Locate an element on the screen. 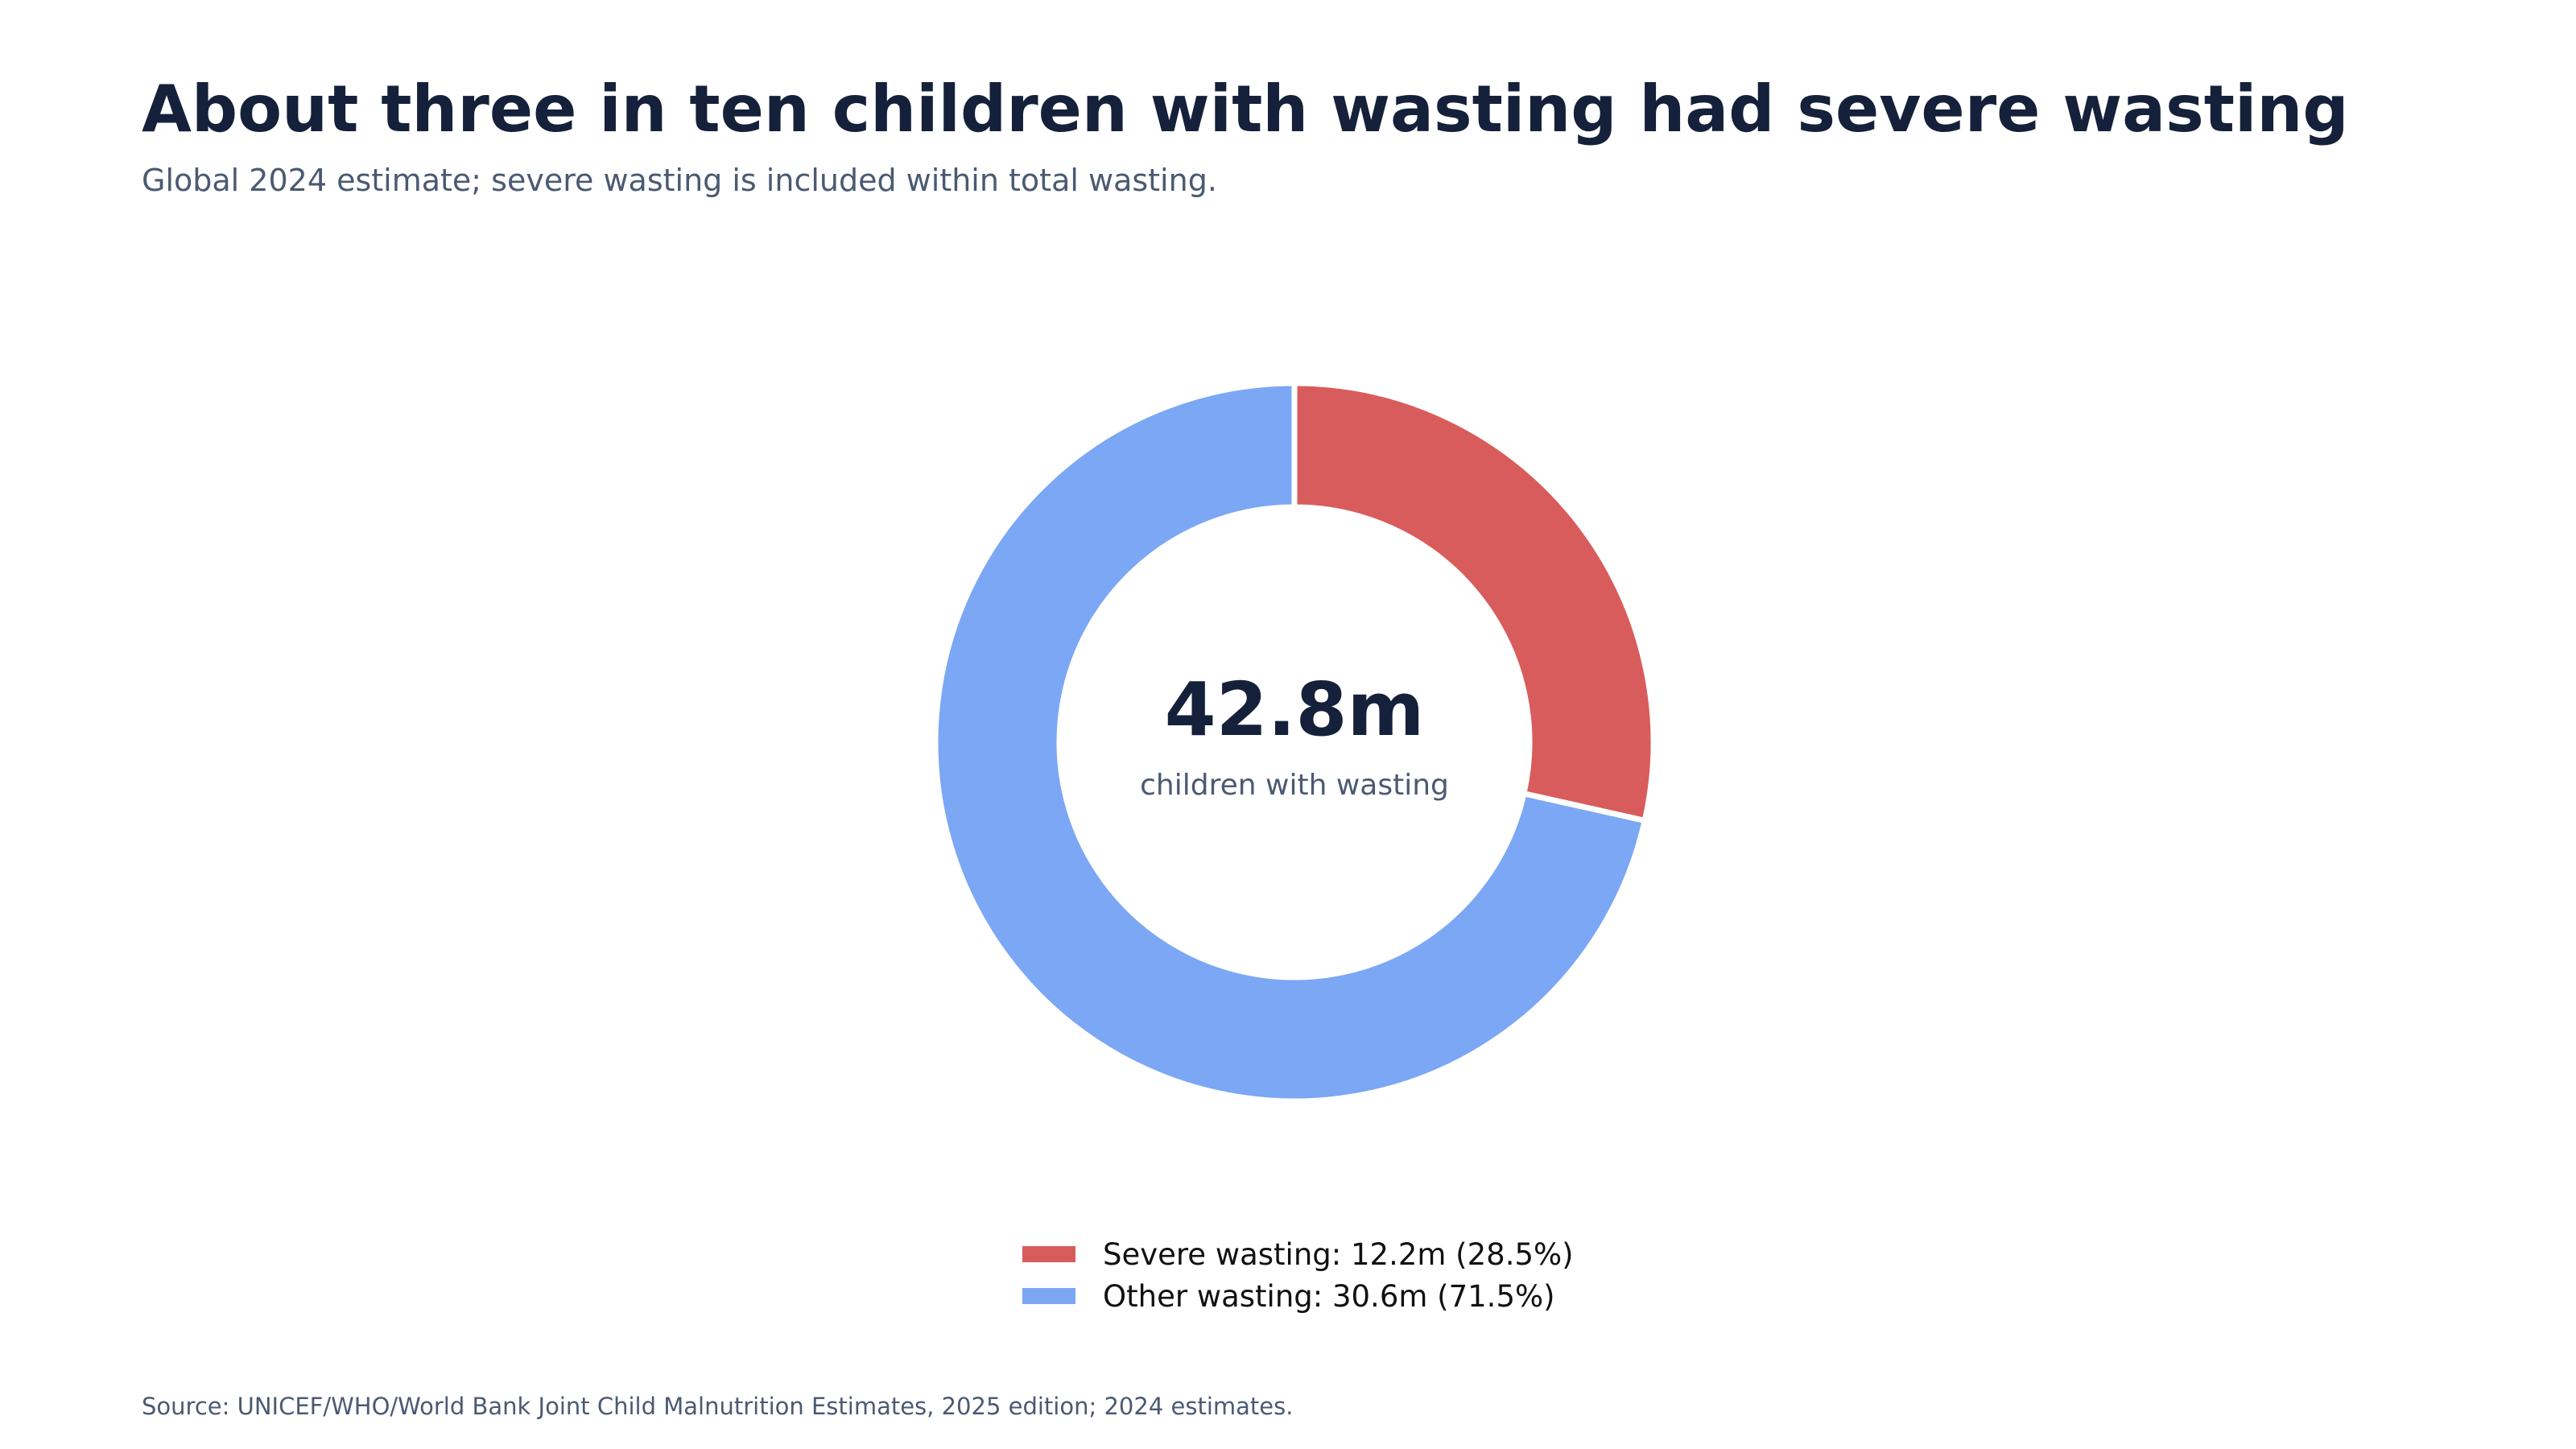 This screenshot has width=2576, height=1449. legend-item-other-wasting: Other wasting: 30.6m (71.5%) is located at coordinates (1298, 1296).